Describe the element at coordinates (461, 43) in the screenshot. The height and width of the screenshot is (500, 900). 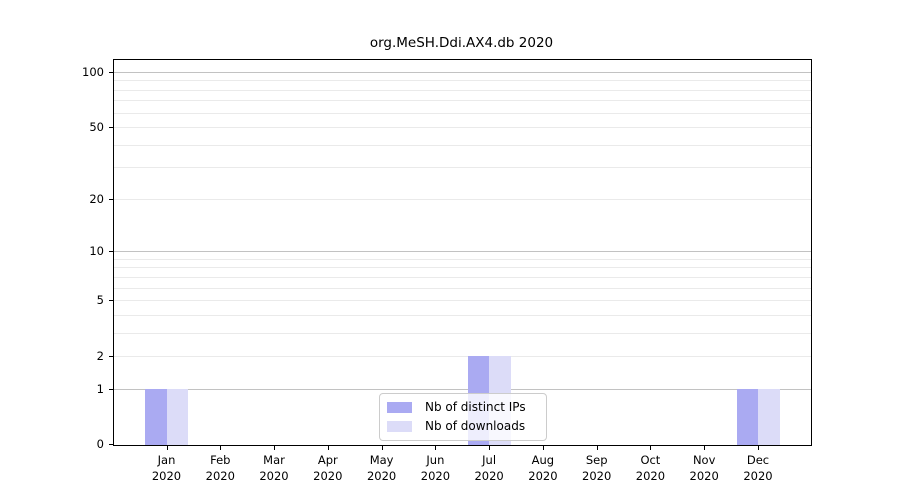
I see `chart-title: org.MeSH.Ddi.AX4.db 2020` at that location.